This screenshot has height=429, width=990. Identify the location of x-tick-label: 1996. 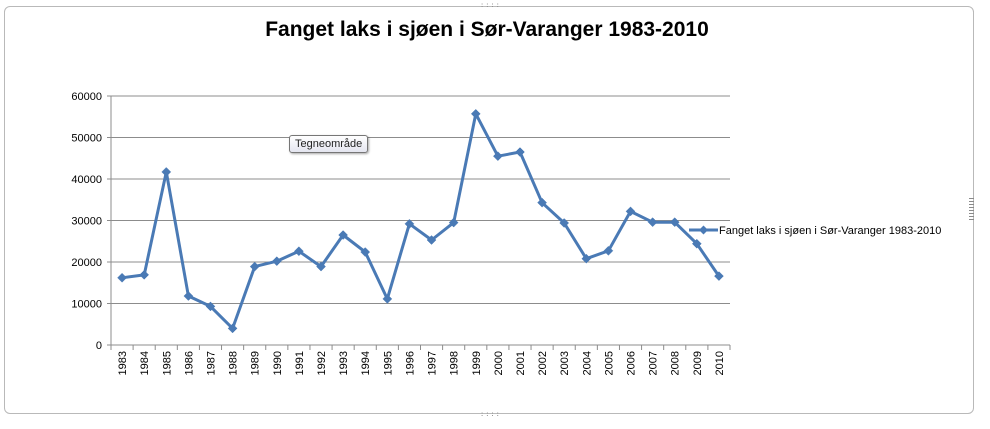
(410, 363).